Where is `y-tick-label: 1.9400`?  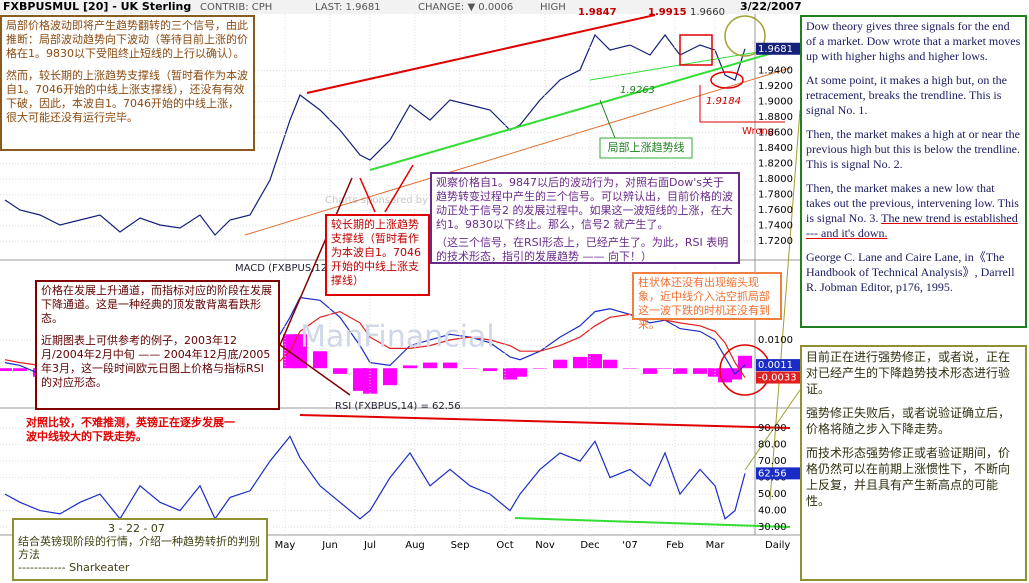
y-tick-label: 1.9400 is located at coordinates (775, 71).